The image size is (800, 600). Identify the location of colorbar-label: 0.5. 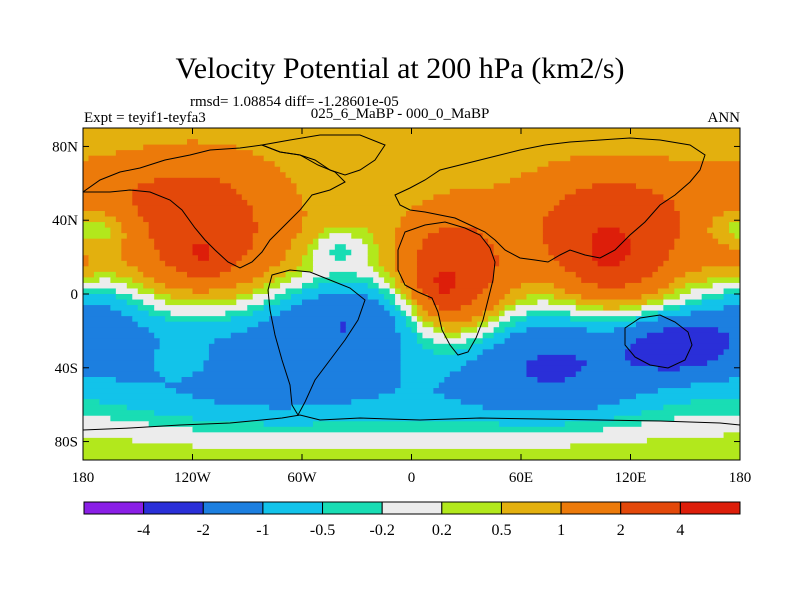
(501, 530).